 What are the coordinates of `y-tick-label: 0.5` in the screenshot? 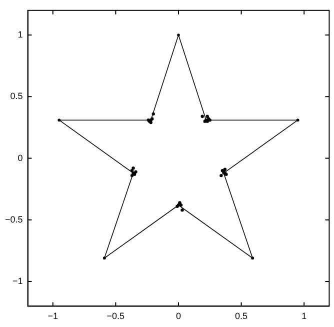 It's located at (16, 96).